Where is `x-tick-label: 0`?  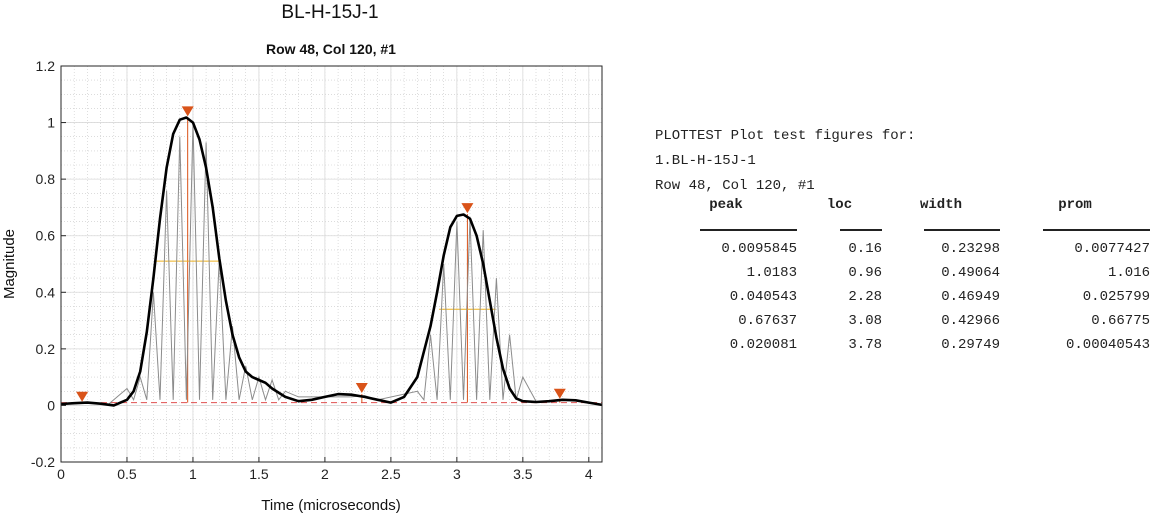
x-tick-label: 0 is located at coordinates (61, 474).